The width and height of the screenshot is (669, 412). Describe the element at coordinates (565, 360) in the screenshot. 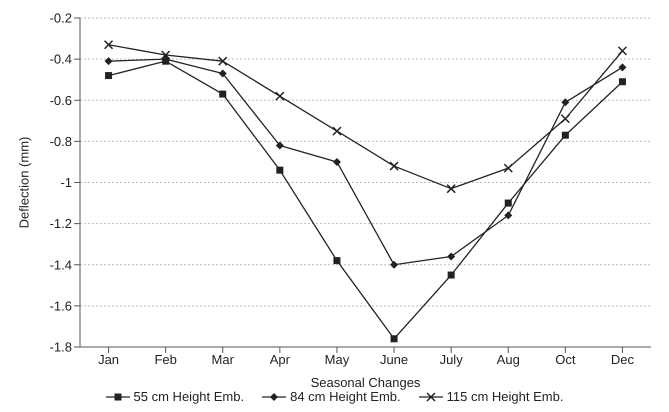

I see `x-tick-label: Oct` at that location.